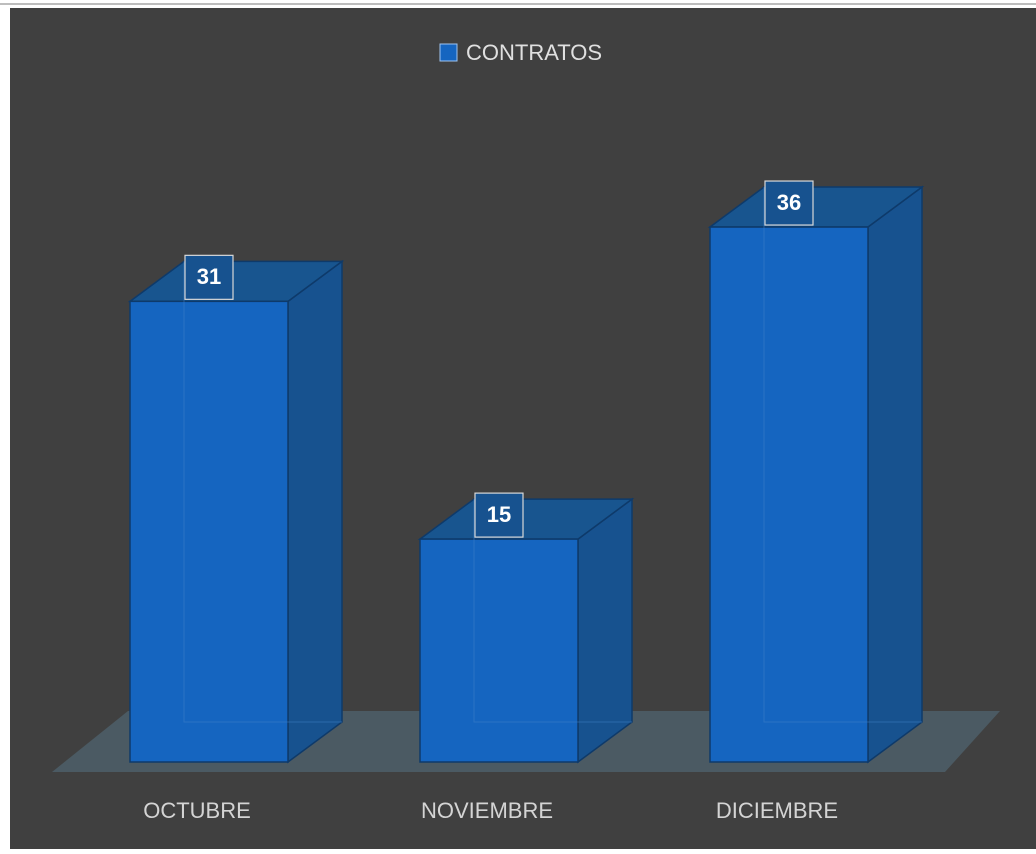 The width and height of the screenshot is (1036, 854). Describe the element at coordinates (448, 52) in the screenshot. I see `legend-swatch` at that location.